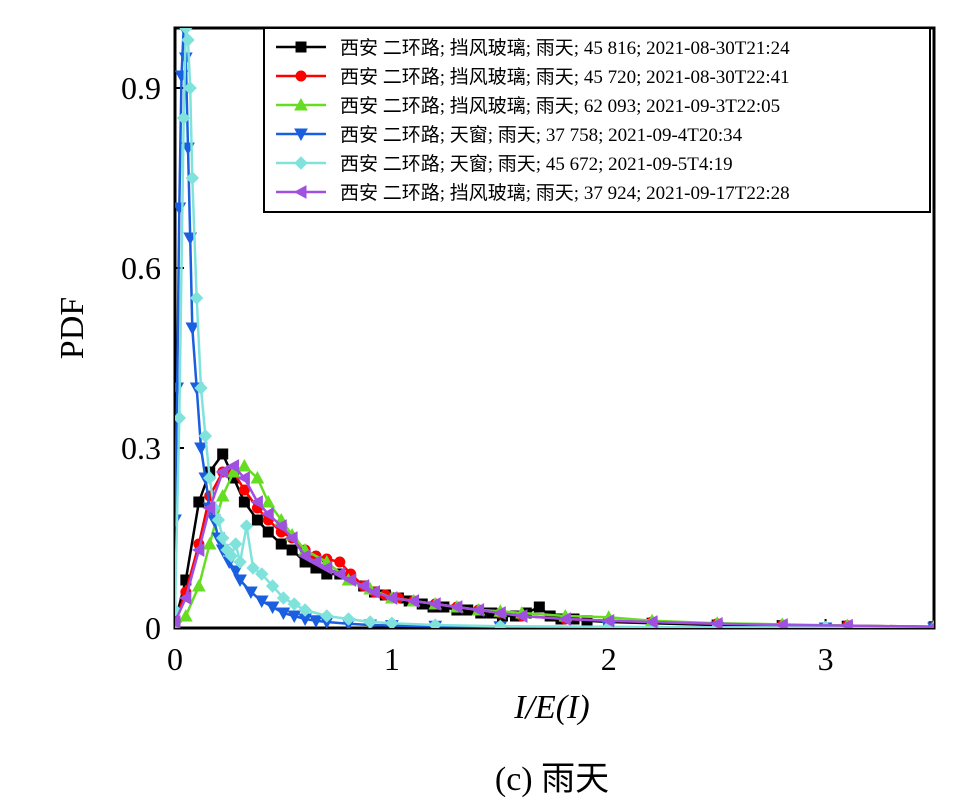  I want to click on y-tick-label: 0.6, so click(141, 268).